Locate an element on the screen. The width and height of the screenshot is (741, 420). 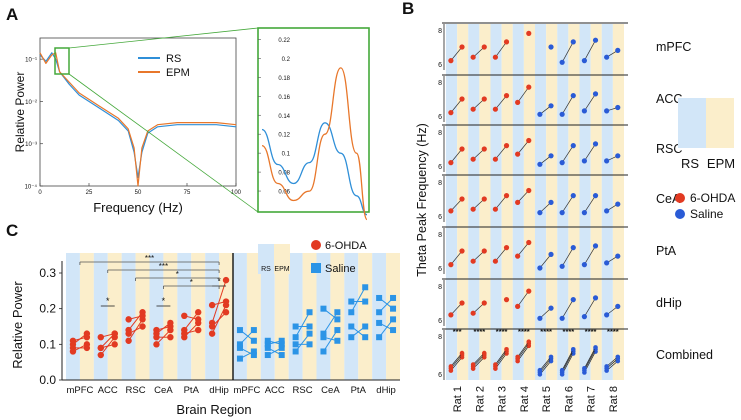
theta-region-label: PtA is located at coordinates (666, 251).